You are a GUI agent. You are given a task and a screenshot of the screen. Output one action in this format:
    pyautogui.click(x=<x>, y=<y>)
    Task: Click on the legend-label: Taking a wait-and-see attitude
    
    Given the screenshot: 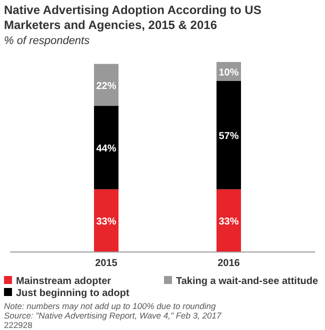 What is the action you would take?
    pyautogui.click(x=247, y=281)
    